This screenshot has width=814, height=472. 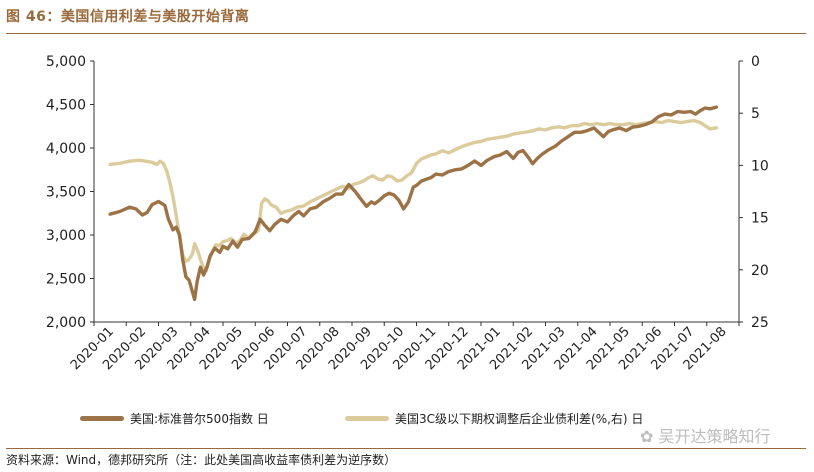 What do you see at coordinates (406, 448) in the screenshot?
I see `source-divider` at bounding box center [406, 448].